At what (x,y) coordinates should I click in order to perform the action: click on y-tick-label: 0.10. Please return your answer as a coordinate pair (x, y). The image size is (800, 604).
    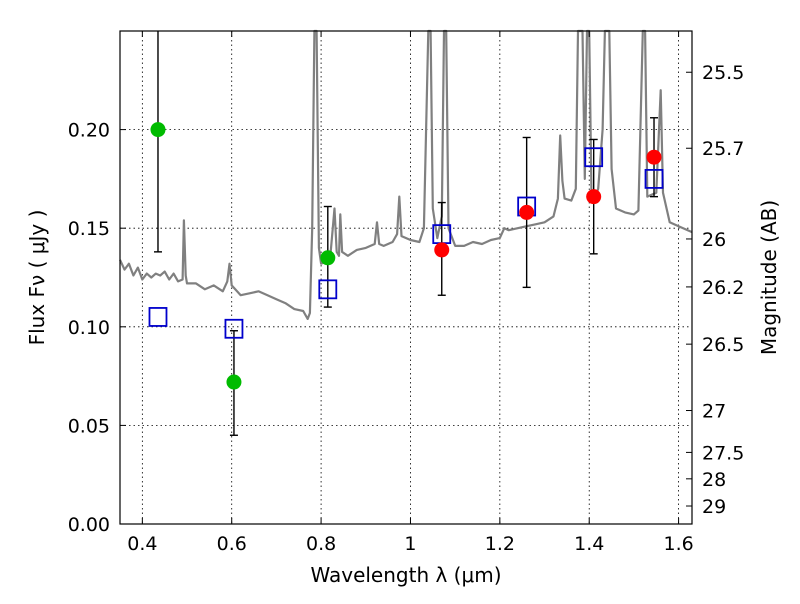
    Looking at the image, I should click on (89, 328).